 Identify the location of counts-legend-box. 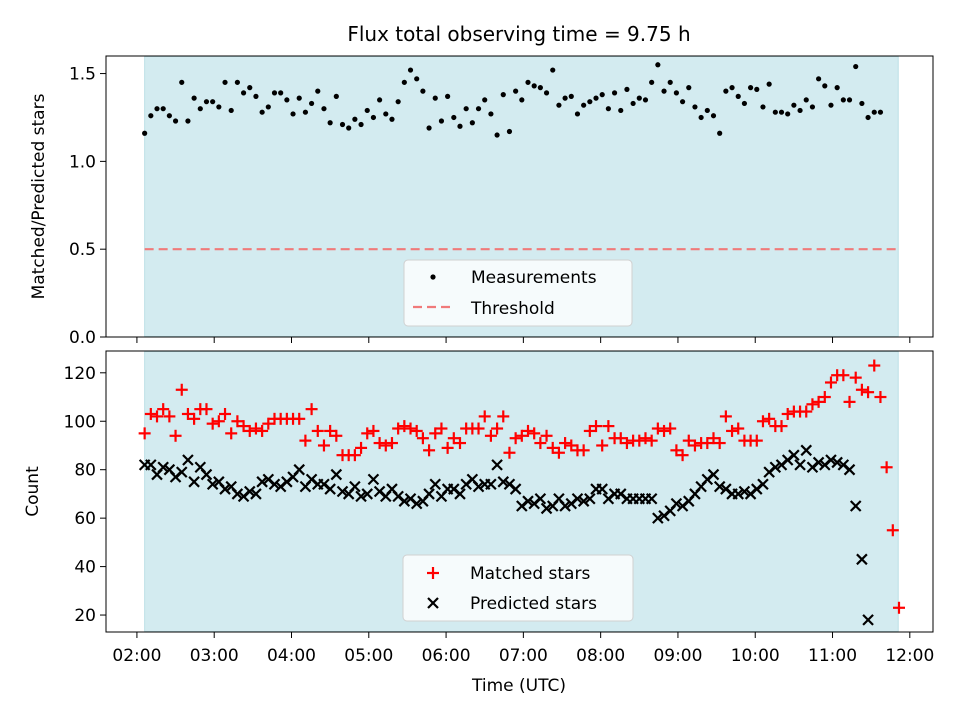
(518, 588).